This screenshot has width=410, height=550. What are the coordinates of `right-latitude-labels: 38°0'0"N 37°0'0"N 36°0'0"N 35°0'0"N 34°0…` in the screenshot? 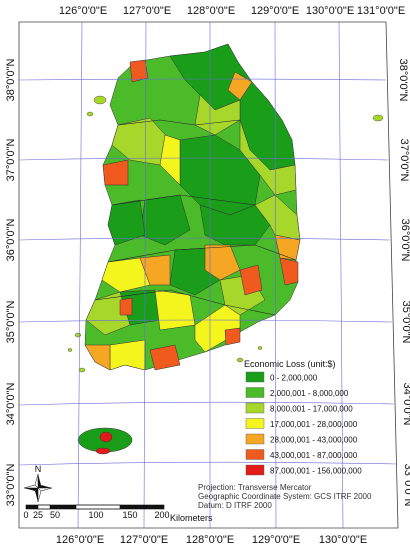 It's located at (403, 283).